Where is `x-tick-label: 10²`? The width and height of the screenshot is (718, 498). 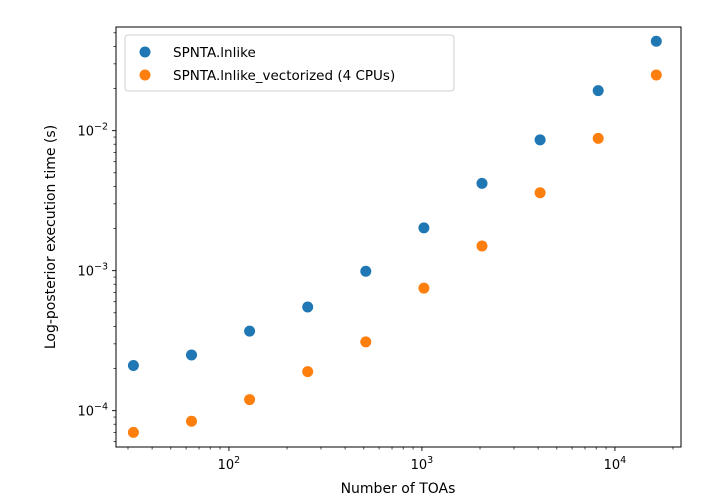 x-tick-label: 10² is located at coordinates (229, 464).